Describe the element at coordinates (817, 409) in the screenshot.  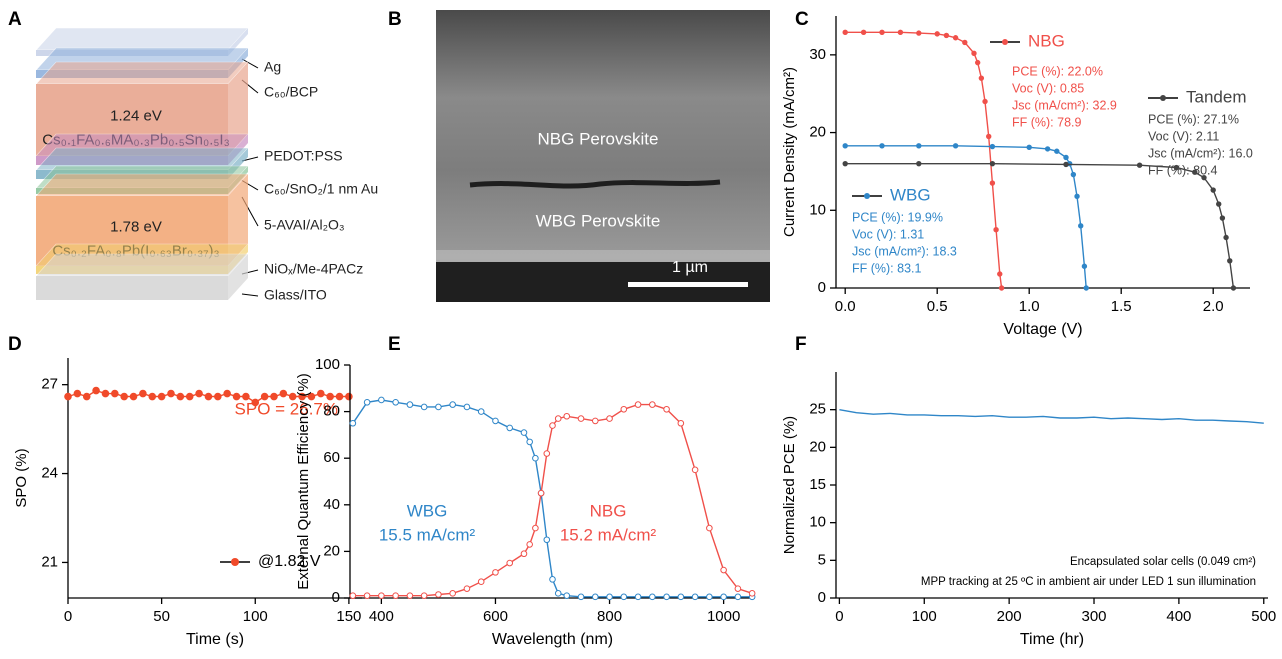
I see `y-tick-label: 25` at that location.